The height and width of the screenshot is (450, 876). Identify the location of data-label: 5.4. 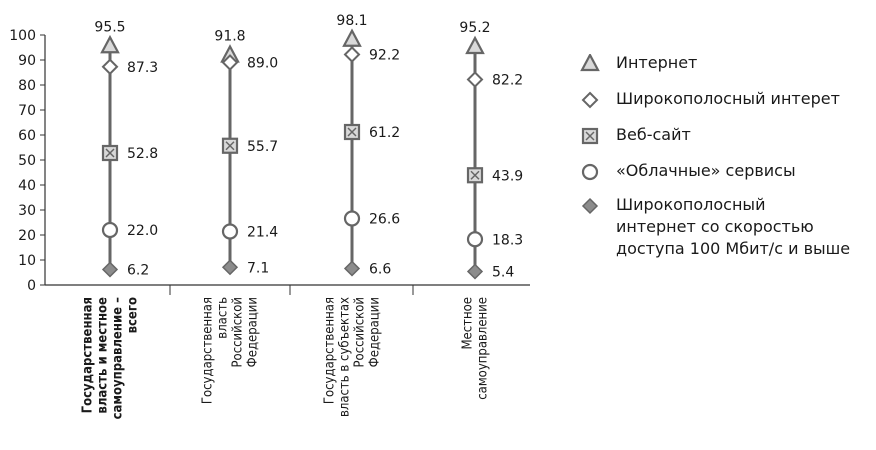
(503, 273).